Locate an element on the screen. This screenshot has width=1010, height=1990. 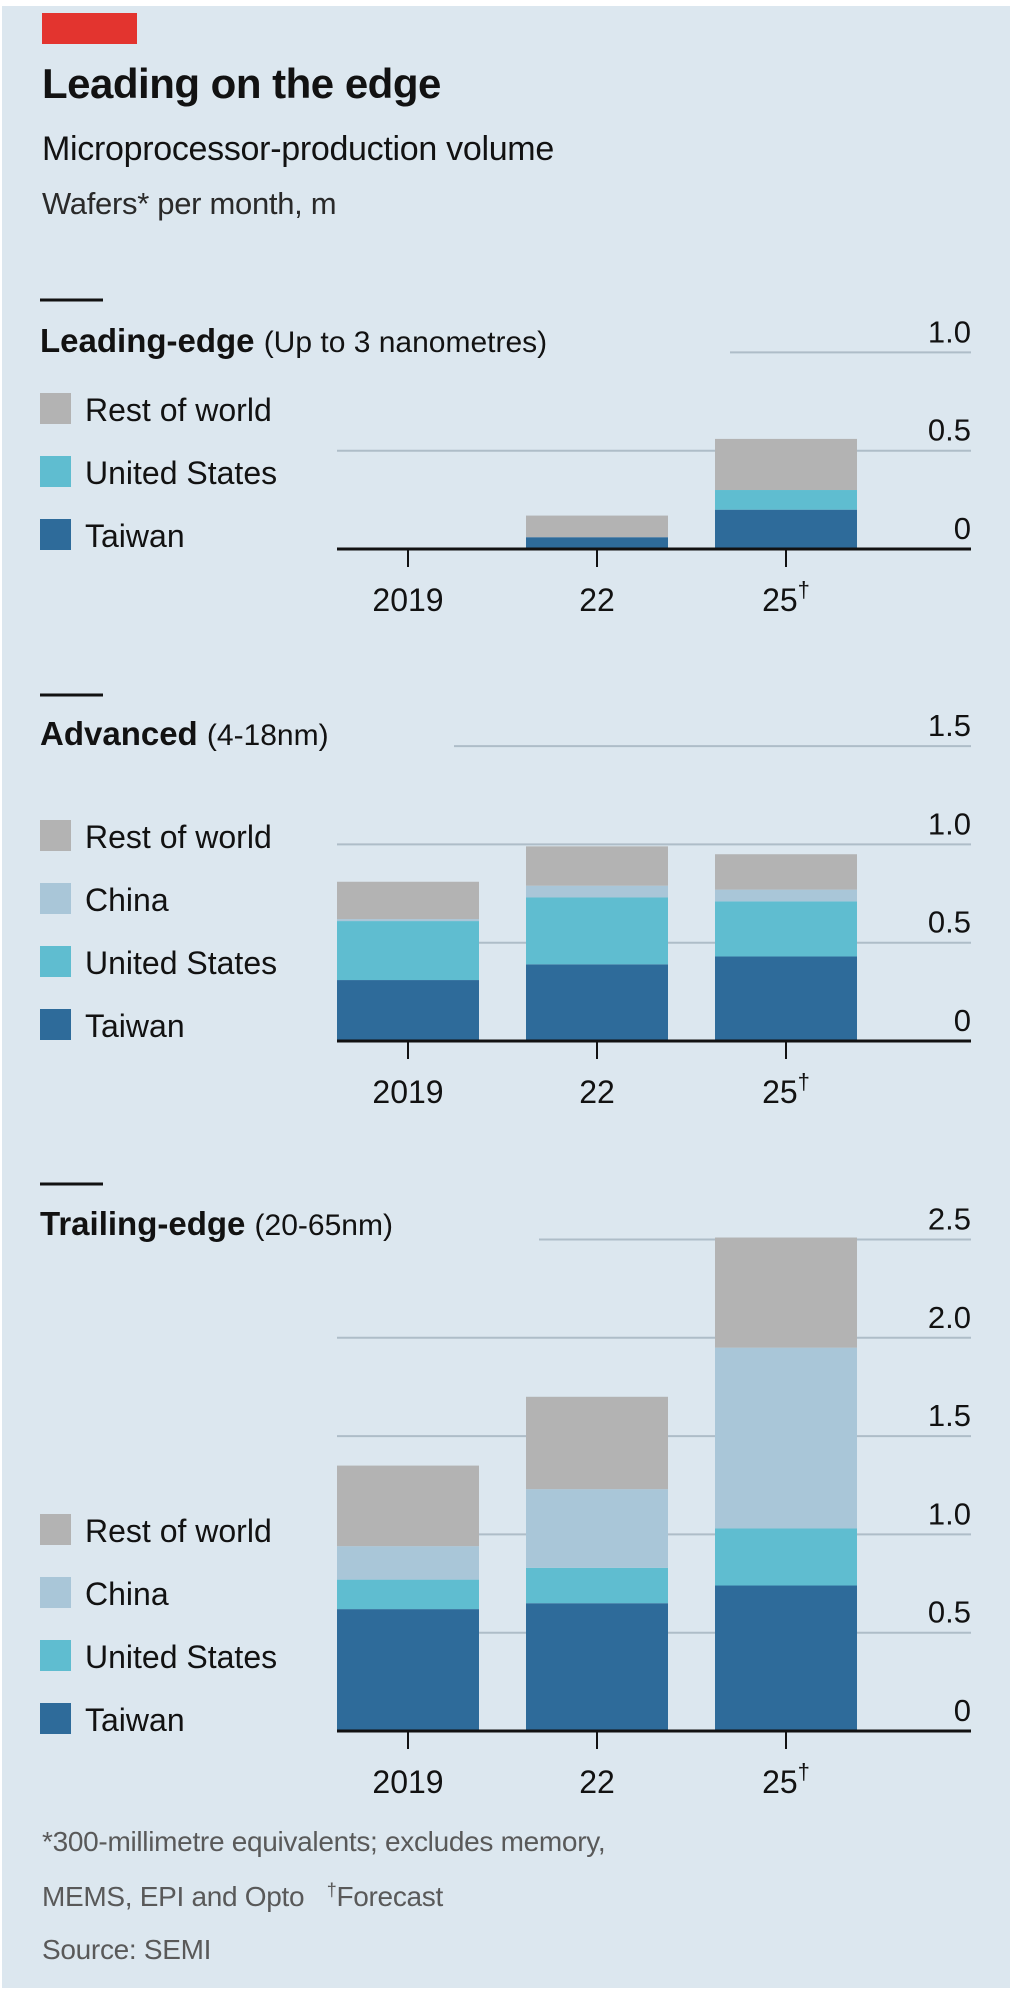
footnote-line-2: MEMS, EPI and Opto †Forecast is located at coordinates (242, 1896).